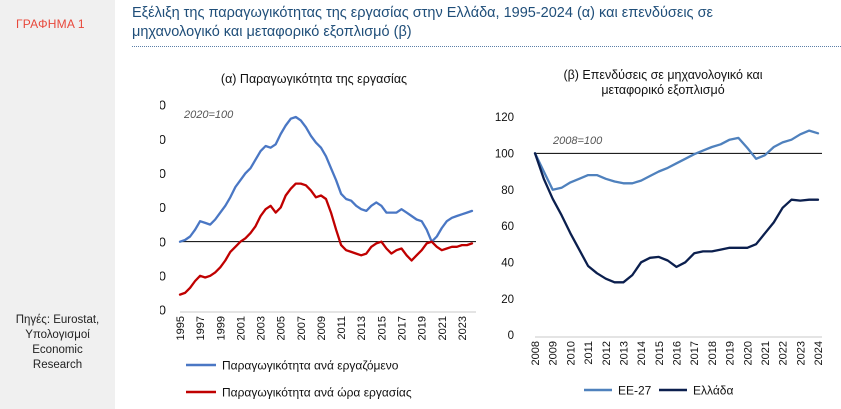 The height and width of the screenshot is (409, 841). I want to click on chart-title: (β) Επενδύσεις σε μηχανολογικό και, so click(662, 75).